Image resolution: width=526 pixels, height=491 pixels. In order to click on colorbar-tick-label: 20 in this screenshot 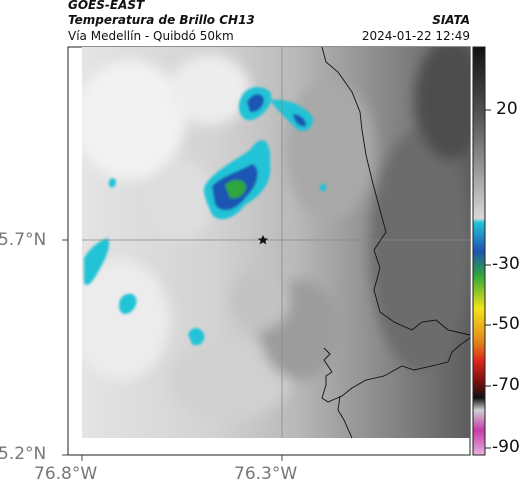, I will do `click(507, 109)`.